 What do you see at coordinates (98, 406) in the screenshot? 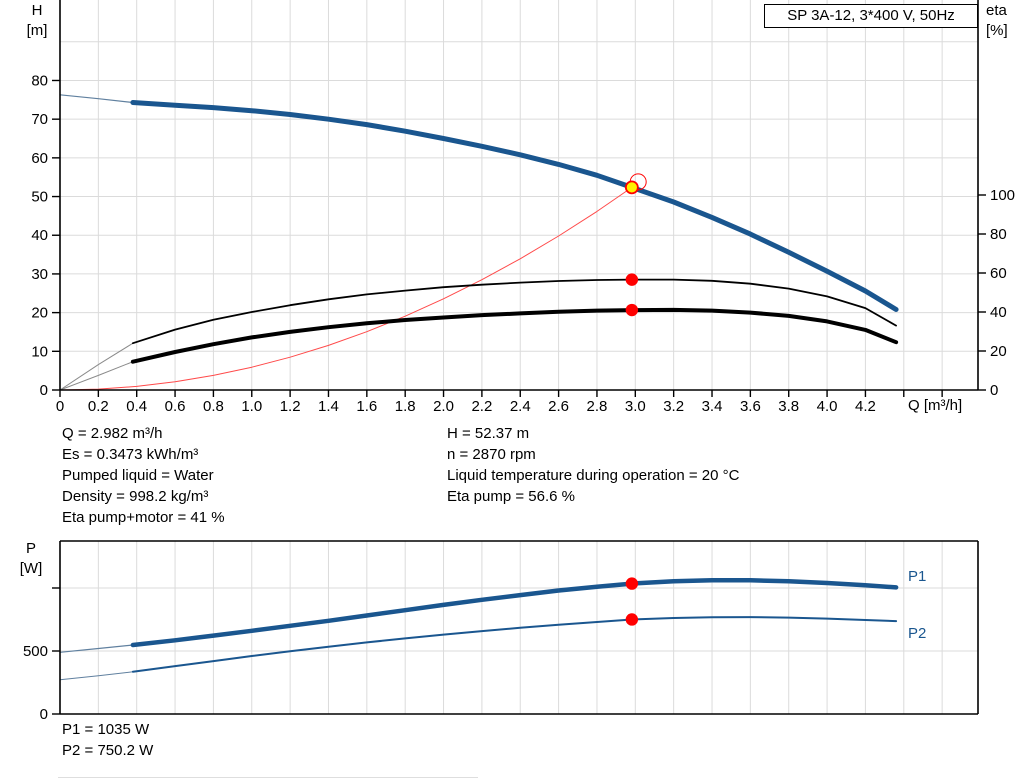
I see `x-tick-label: 0.2` at bounding box center [98, 406].